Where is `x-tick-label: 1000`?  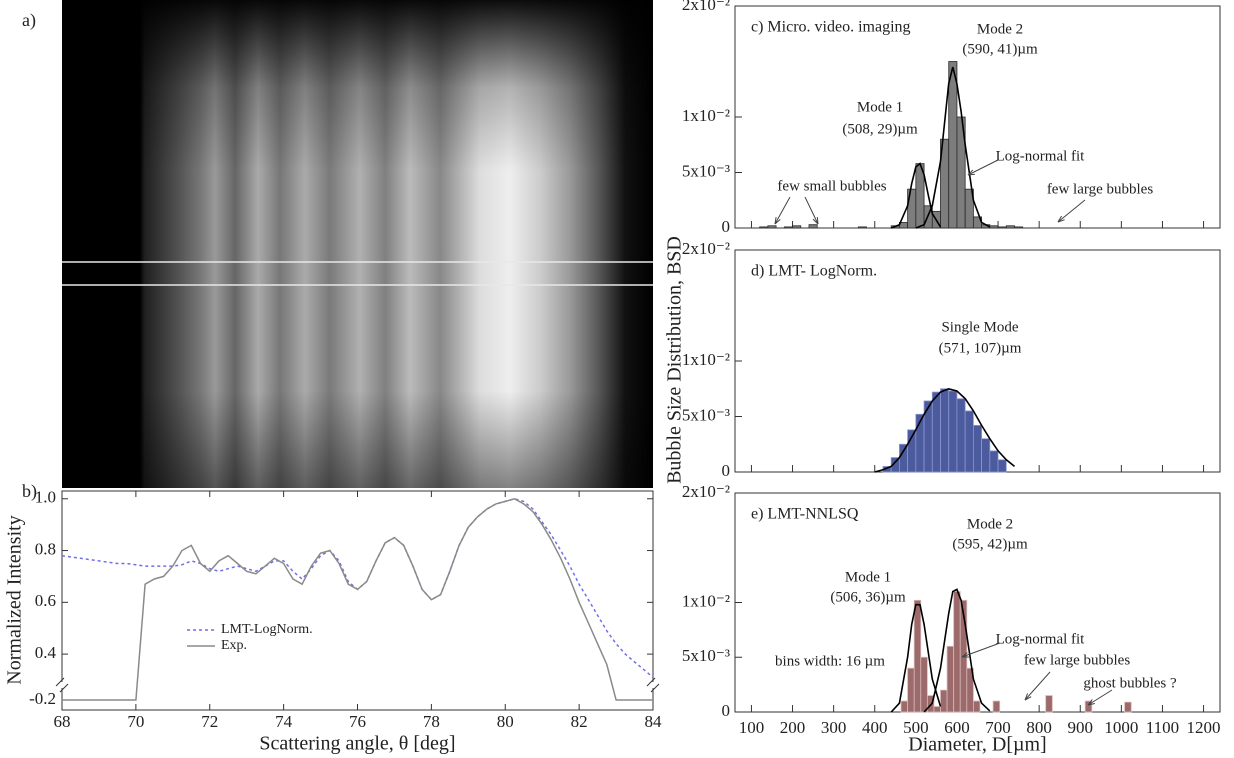
x-tick-label: 1000 is located at coordinates (1121, 727).